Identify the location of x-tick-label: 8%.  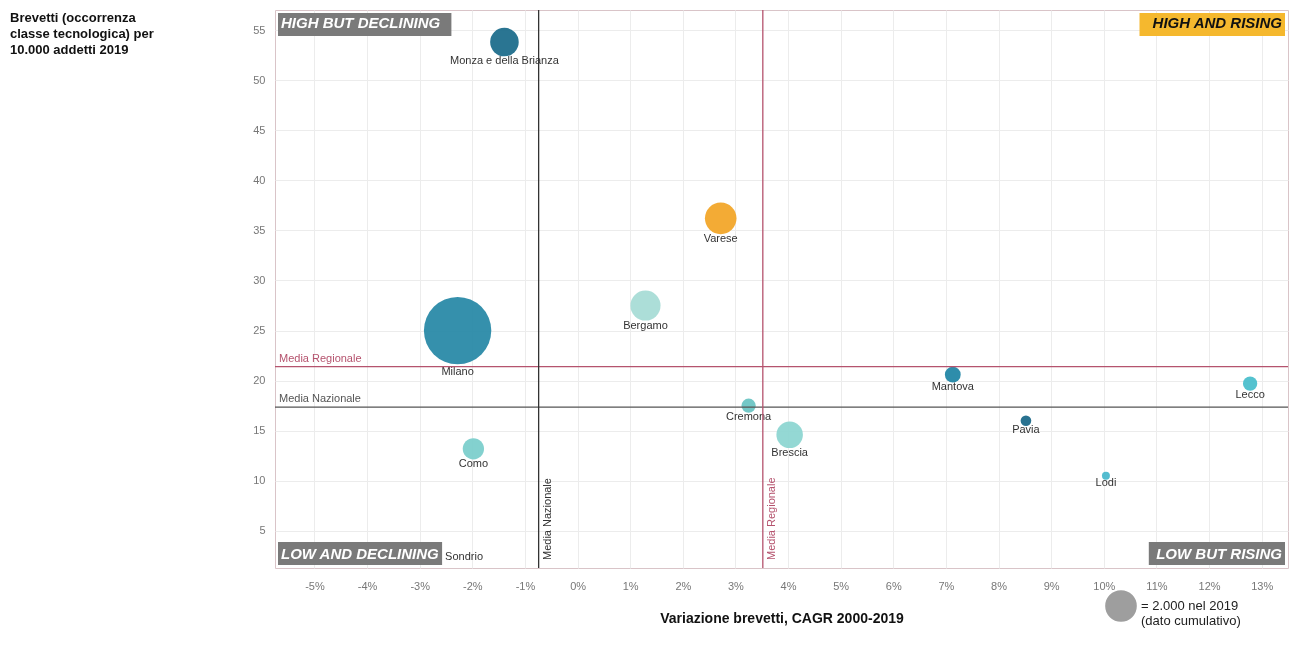
(999, 585).